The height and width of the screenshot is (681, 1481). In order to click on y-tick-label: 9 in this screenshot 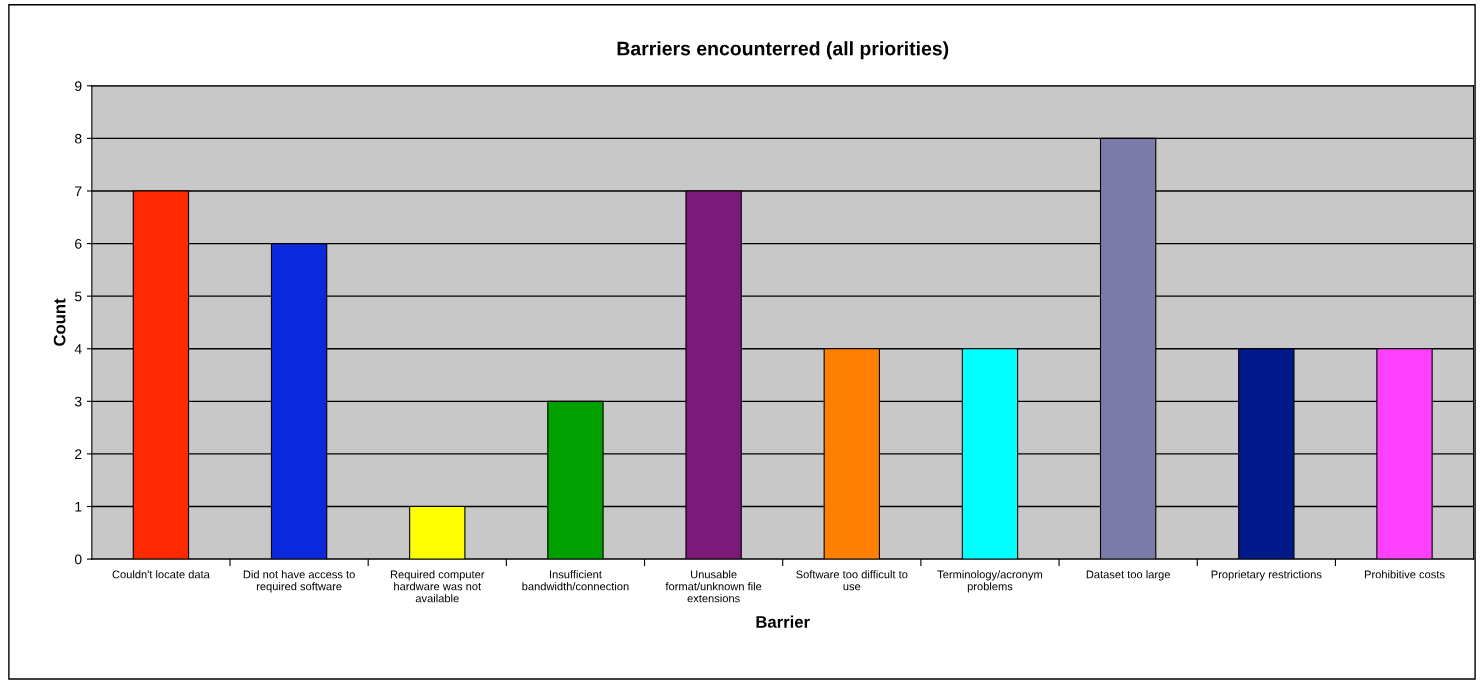, I will do `click(78, 86)`.